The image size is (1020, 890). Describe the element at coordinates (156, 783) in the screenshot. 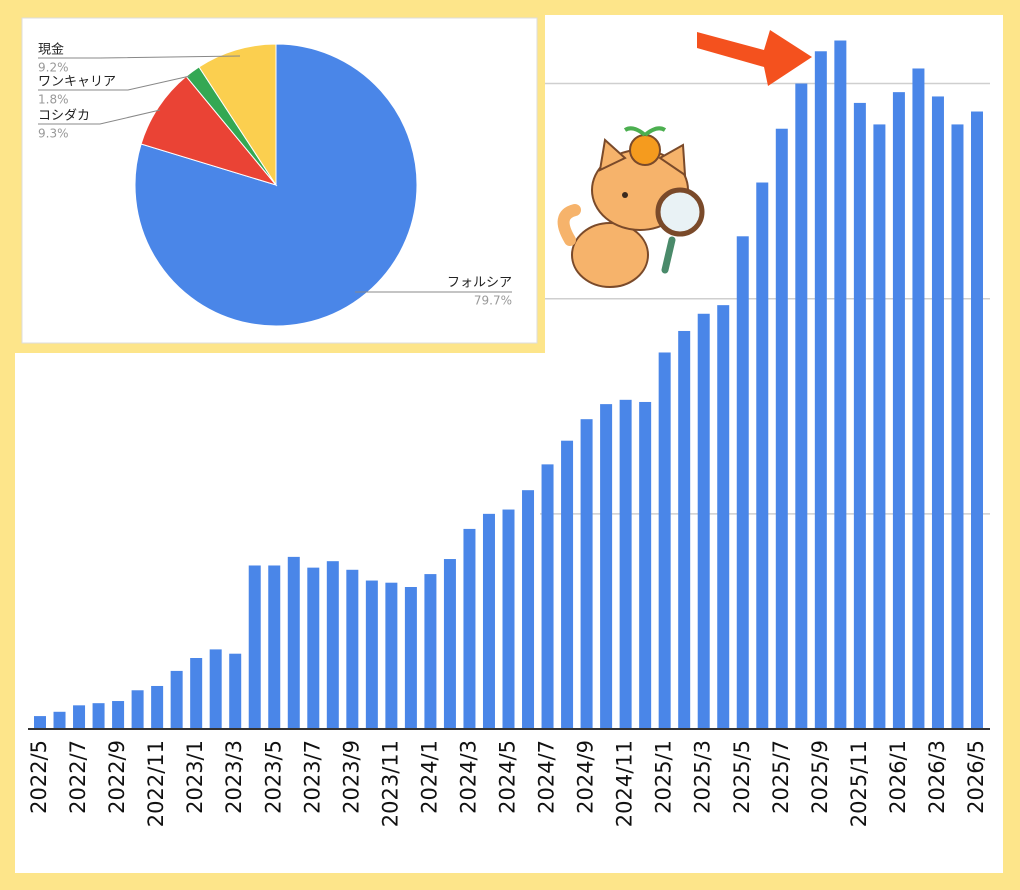

I see `x-tick-label: 2022/11` at that location.